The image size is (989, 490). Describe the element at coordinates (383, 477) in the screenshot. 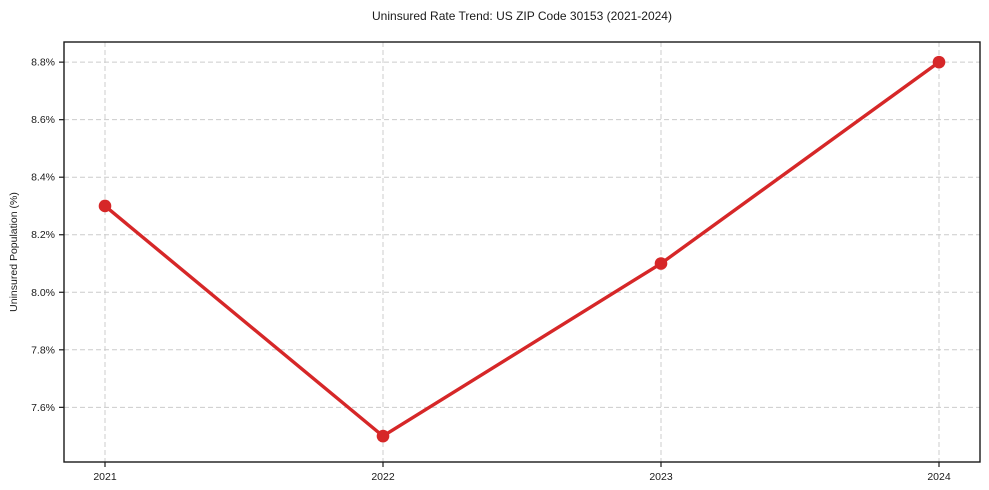

I see `x-tick-label: 2022` at that location.